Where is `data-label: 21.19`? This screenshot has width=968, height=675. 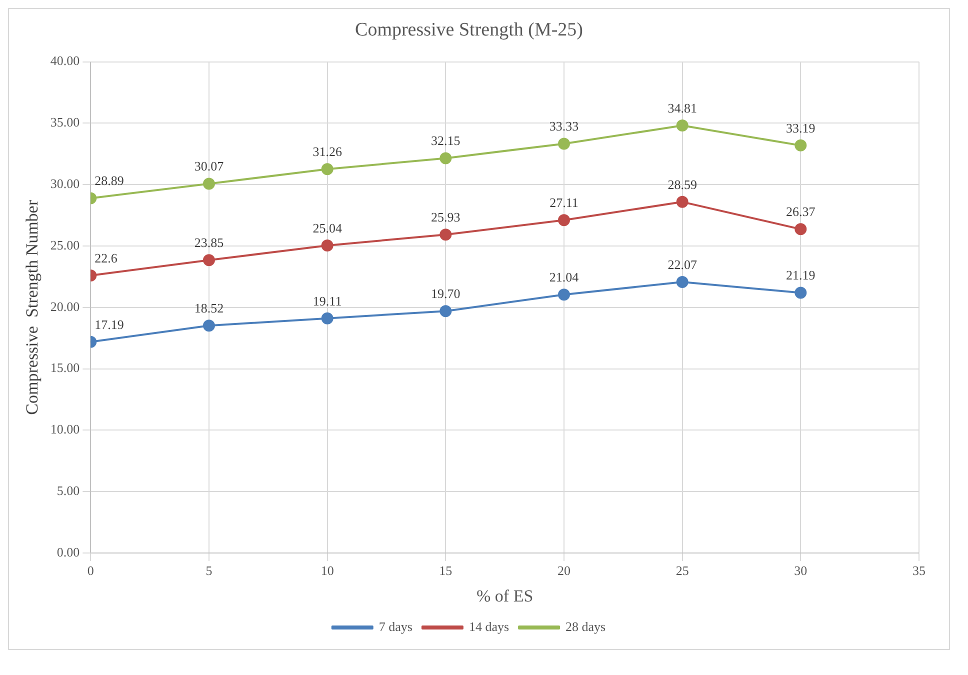
data-label: 21.19 is located at coordinates (801, 275).